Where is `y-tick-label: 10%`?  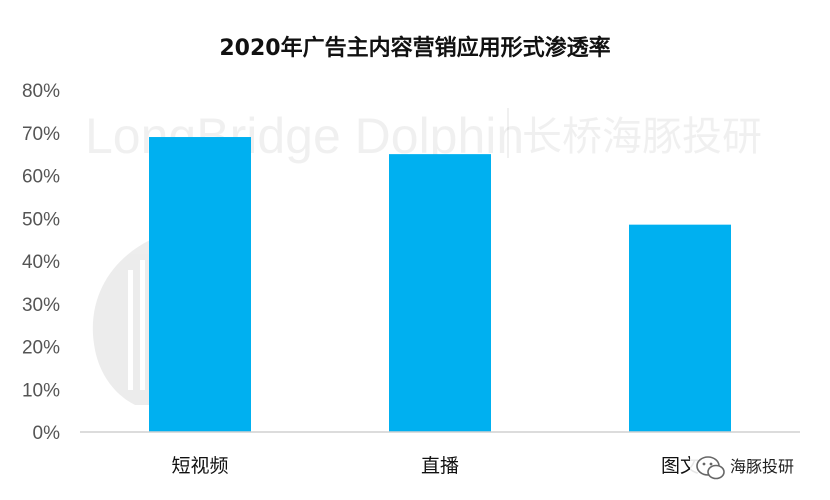
y-tick-label: 10% is located at coordinates (41, 390).